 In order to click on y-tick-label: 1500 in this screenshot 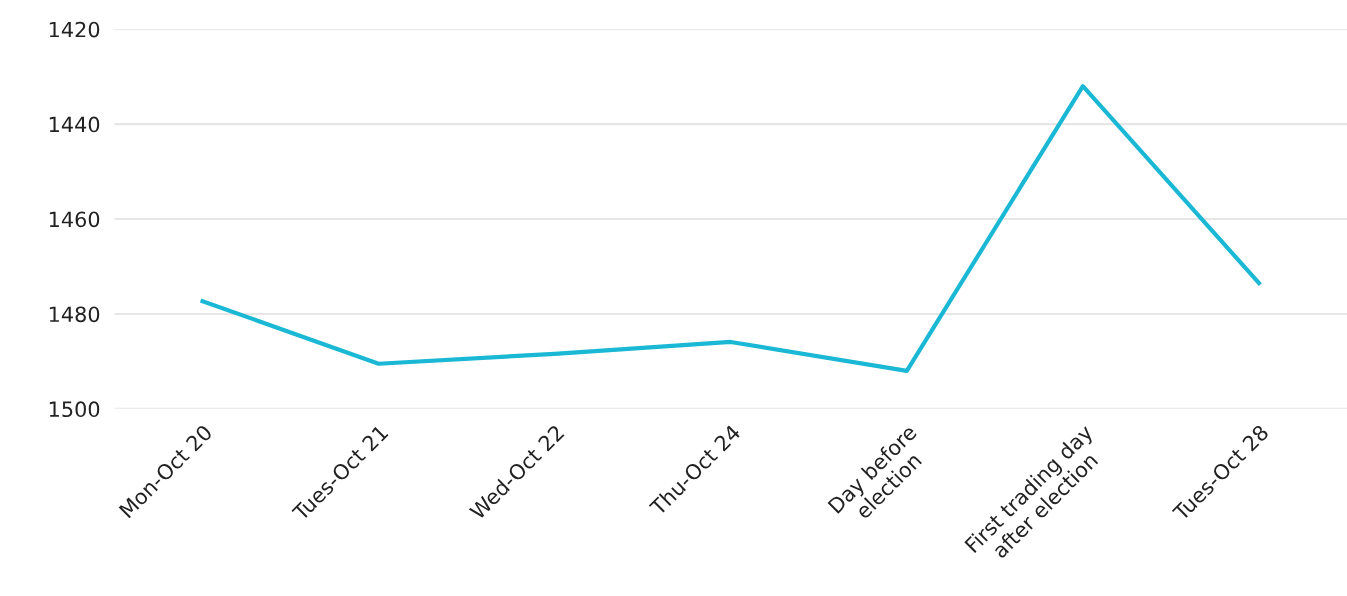, I will do `click(74, 409)`.